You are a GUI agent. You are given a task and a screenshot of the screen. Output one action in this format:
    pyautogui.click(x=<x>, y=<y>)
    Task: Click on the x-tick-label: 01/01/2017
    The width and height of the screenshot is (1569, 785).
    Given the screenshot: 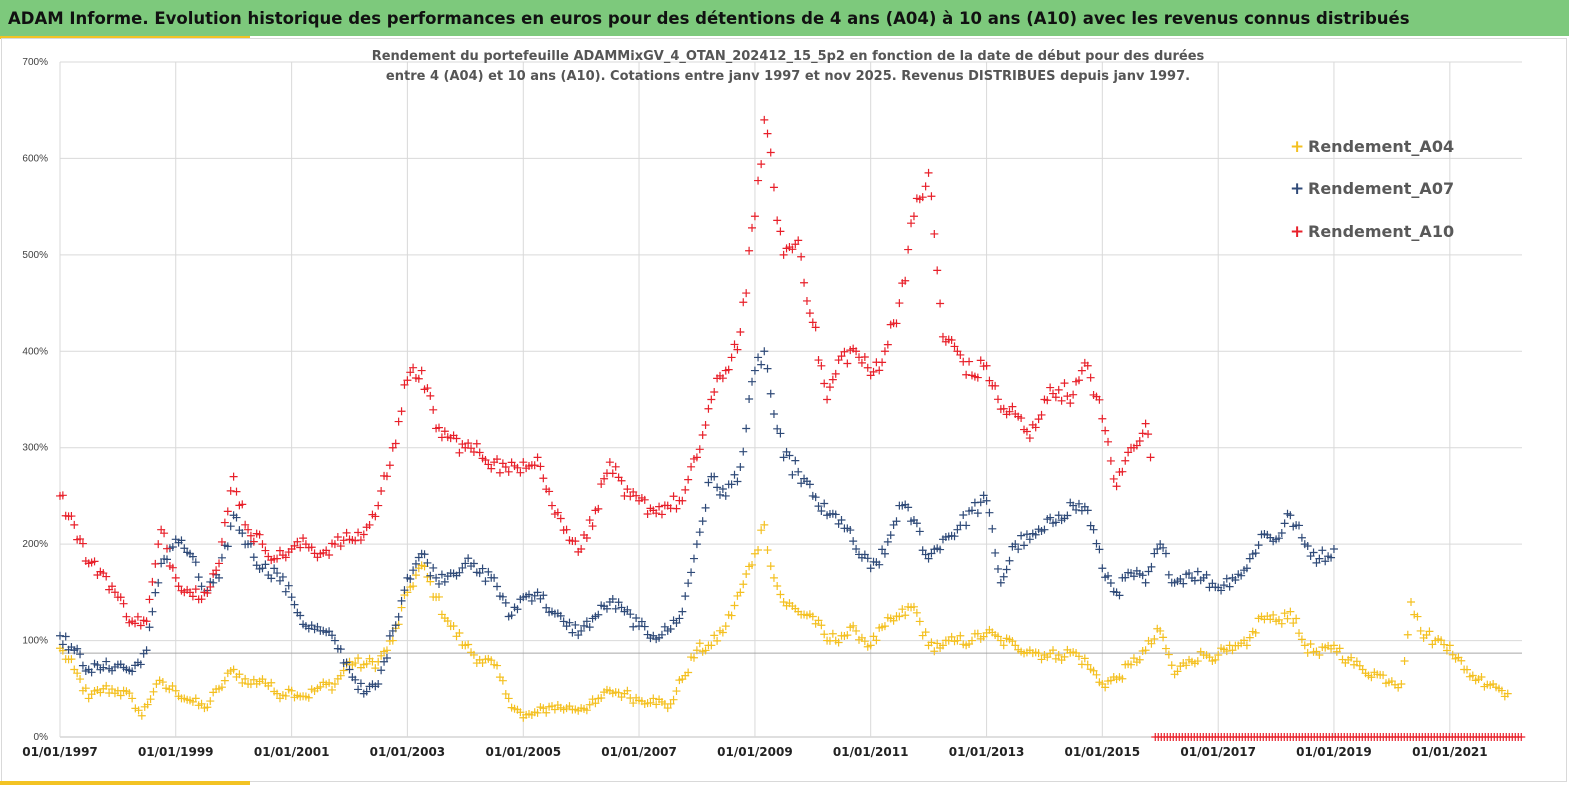 What is the action you would take?
    pyautogui.click(x=1218, y=752)
    